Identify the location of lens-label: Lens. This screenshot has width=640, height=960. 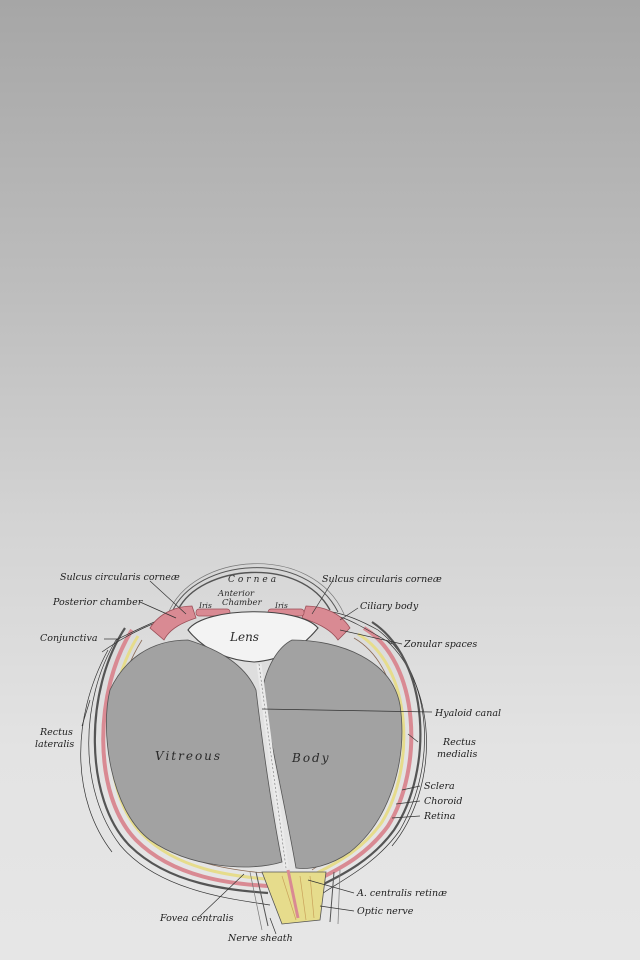
(244, 637).